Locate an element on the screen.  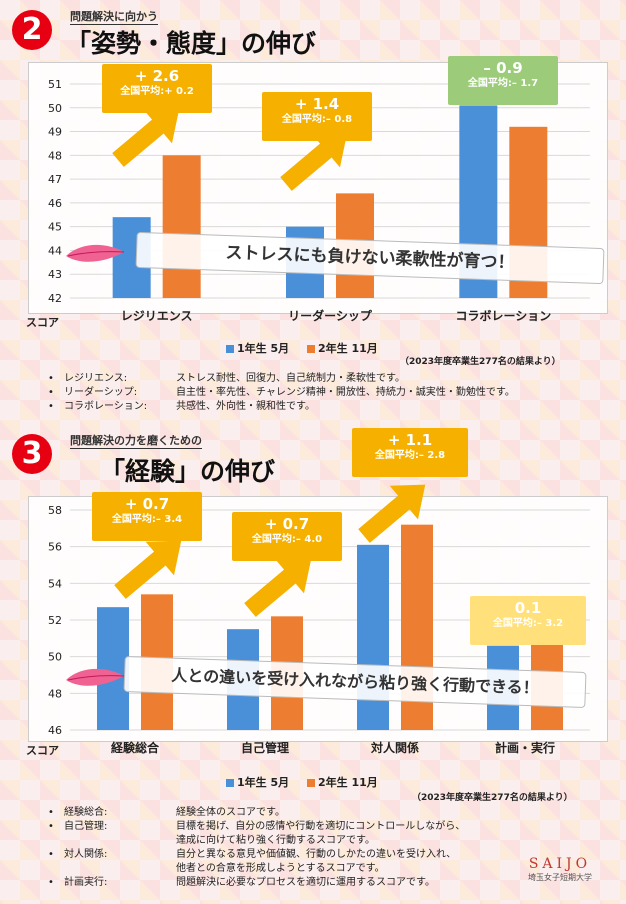
y-tick-label: 49 is located at coordinates (55, 132).